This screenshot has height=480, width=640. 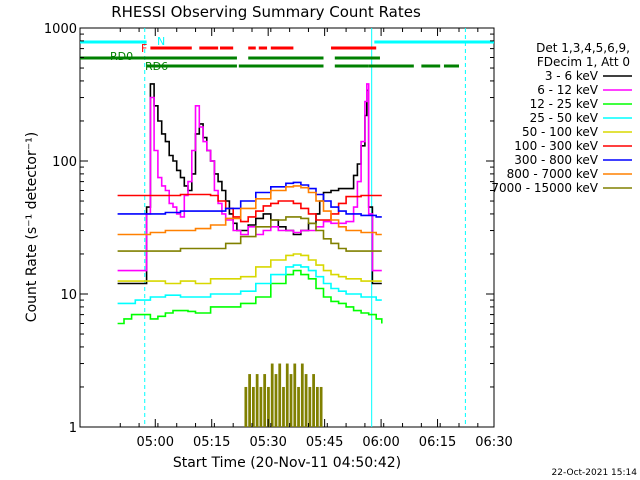 What do you see at coordinates (161, 41) in the screenshot?
I see `flag-label-n: N` at bounding box center [161, 41].